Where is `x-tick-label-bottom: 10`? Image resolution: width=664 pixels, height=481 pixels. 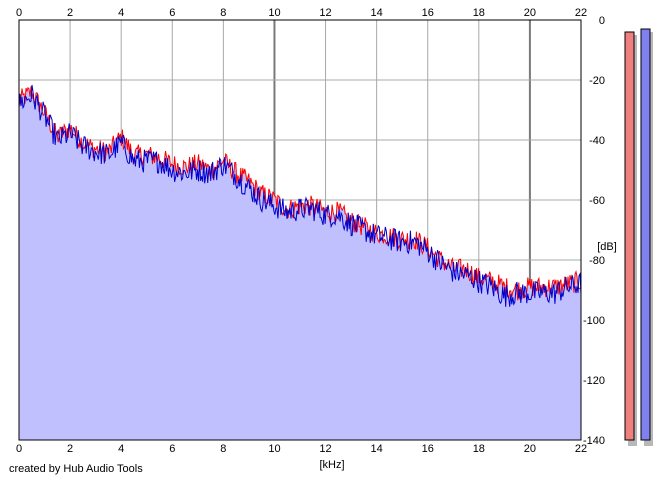 x-tick-label-bottom: 10 is located at coordinates (274, 449).